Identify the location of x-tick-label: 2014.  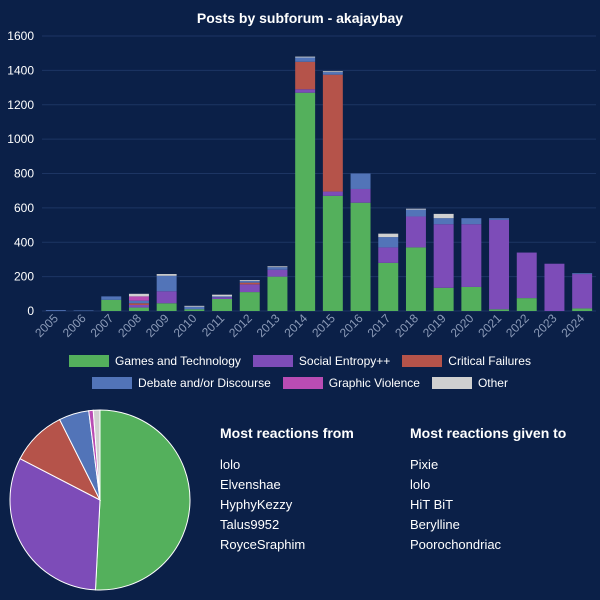
(295, 325).